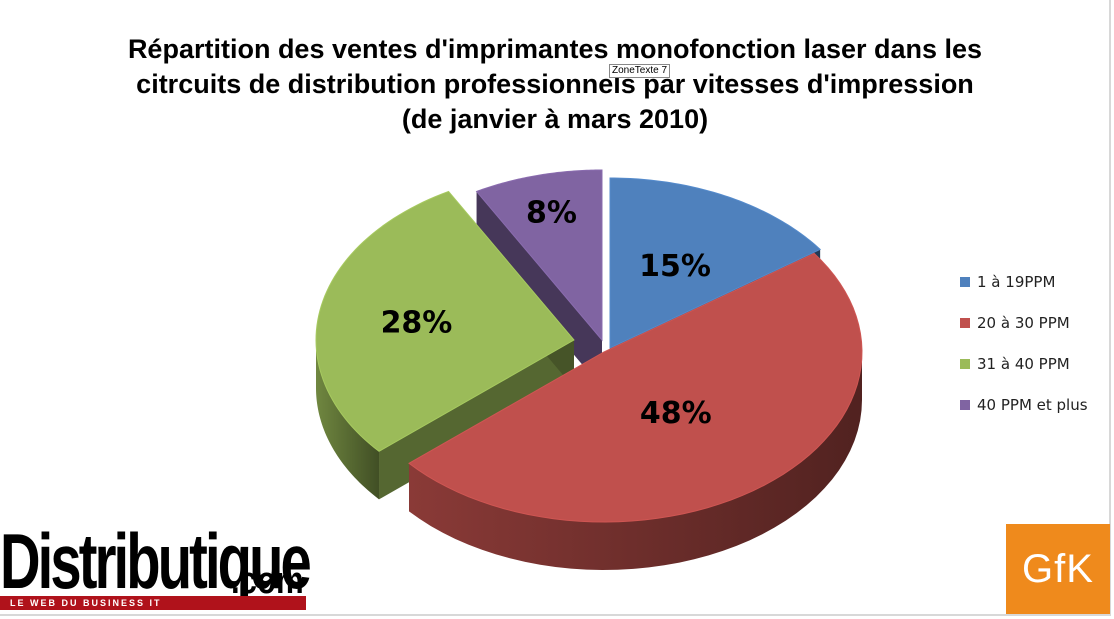  What do you see at coordinates (555, 119) in the screenshot?
I see `title-line-3: (de janvier à mars 2010)` at bounding box center [555, 119].